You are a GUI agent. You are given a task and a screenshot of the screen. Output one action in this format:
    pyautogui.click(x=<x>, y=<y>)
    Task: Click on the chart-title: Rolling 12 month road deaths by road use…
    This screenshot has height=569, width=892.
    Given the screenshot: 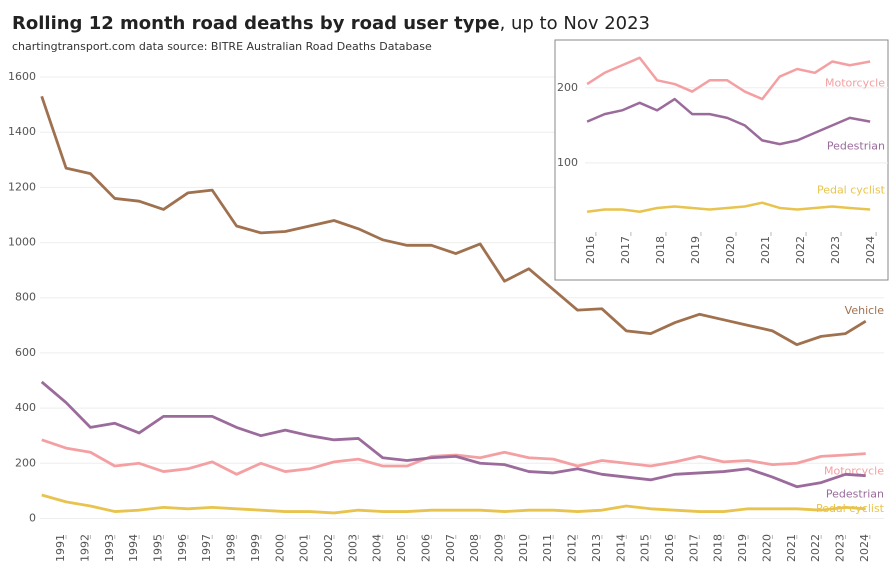 What is the action you would take?
    pyautogui.click(x=331, y=23)
    